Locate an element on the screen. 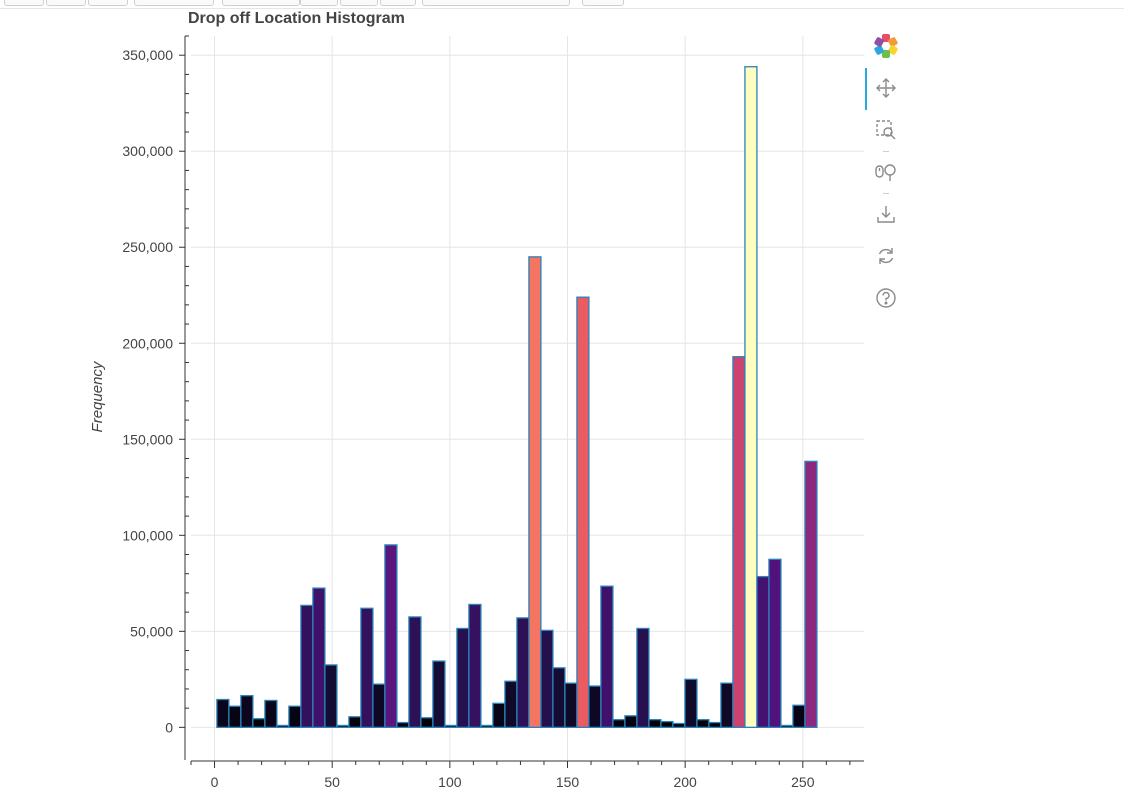 This screenshot has width=1124, height=792. y-tick-label: 300,000 is located at coordinates (147, 151).